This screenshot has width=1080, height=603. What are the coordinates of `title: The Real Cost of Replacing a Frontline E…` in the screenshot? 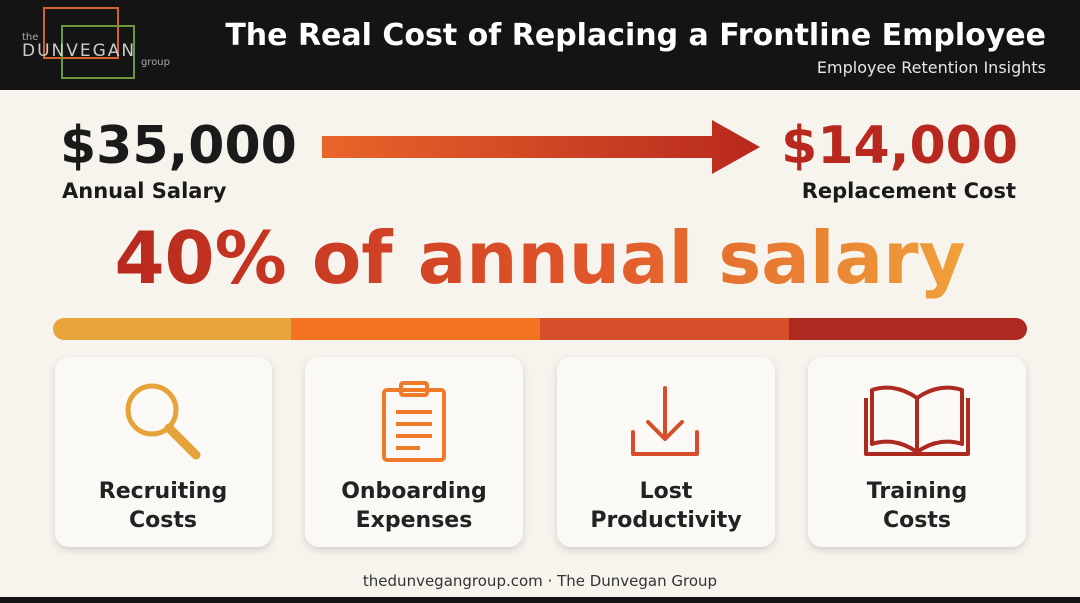 It's located at (635, 35).